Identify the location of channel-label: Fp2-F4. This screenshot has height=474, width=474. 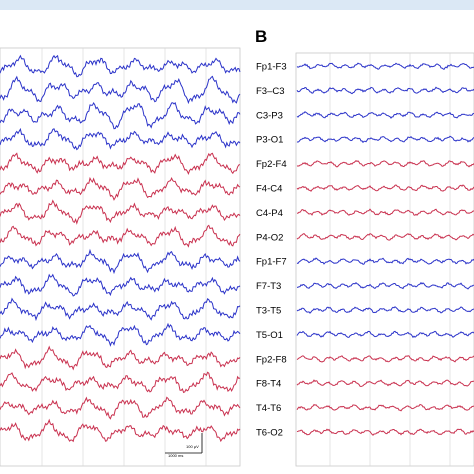
(271, 164).